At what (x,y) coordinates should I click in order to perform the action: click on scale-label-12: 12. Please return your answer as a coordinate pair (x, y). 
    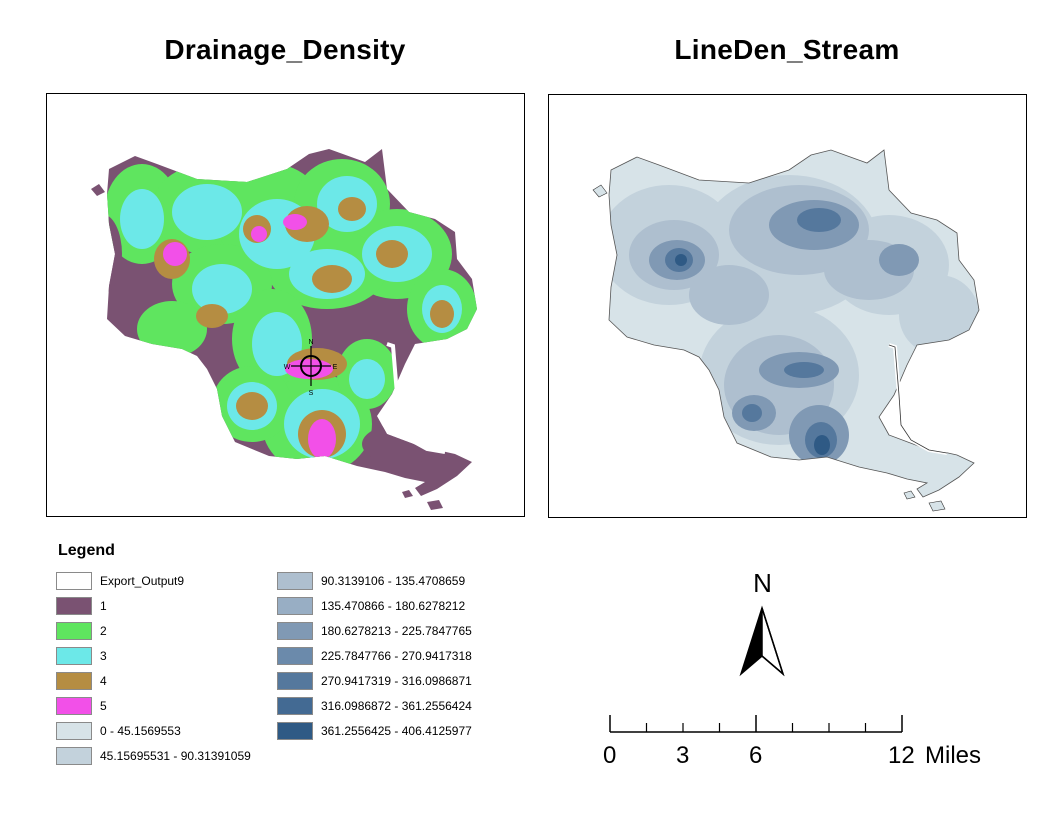
    Looking at the image, I should click on (901, 755).